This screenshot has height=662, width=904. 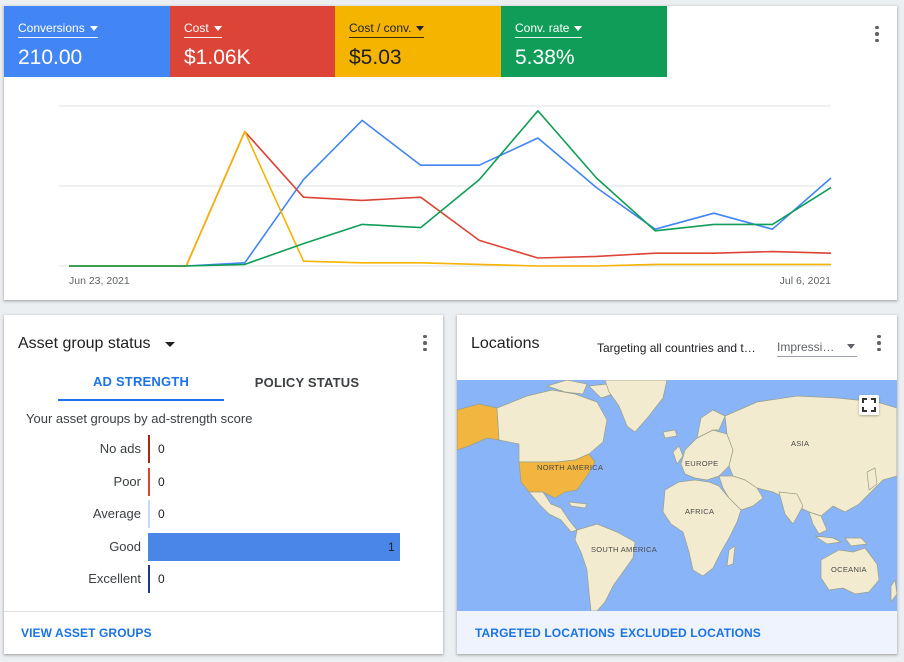 I want to click on bar-row: Good 1, so click(x=223, y=547).